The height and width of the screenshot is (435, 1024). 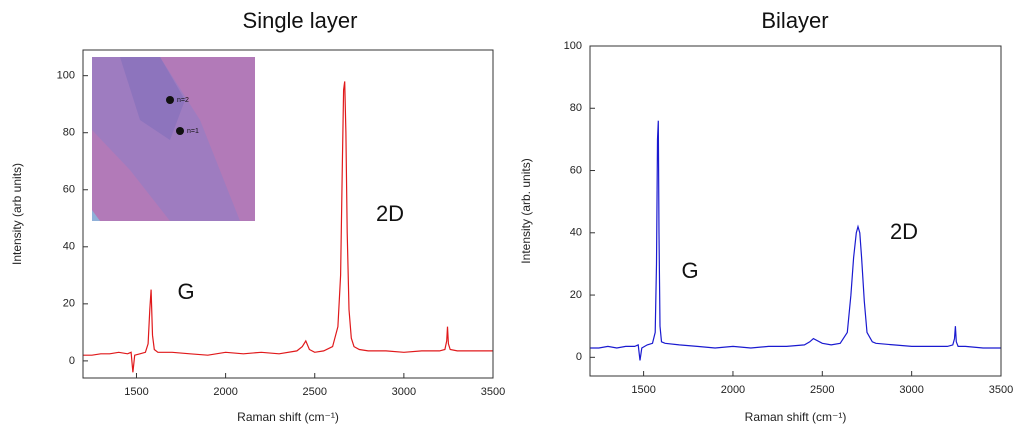 What do you see at coordinates (300, 20) in the screenshot?
I see `chart-title: Single layer` at bounding box center [300, 20].